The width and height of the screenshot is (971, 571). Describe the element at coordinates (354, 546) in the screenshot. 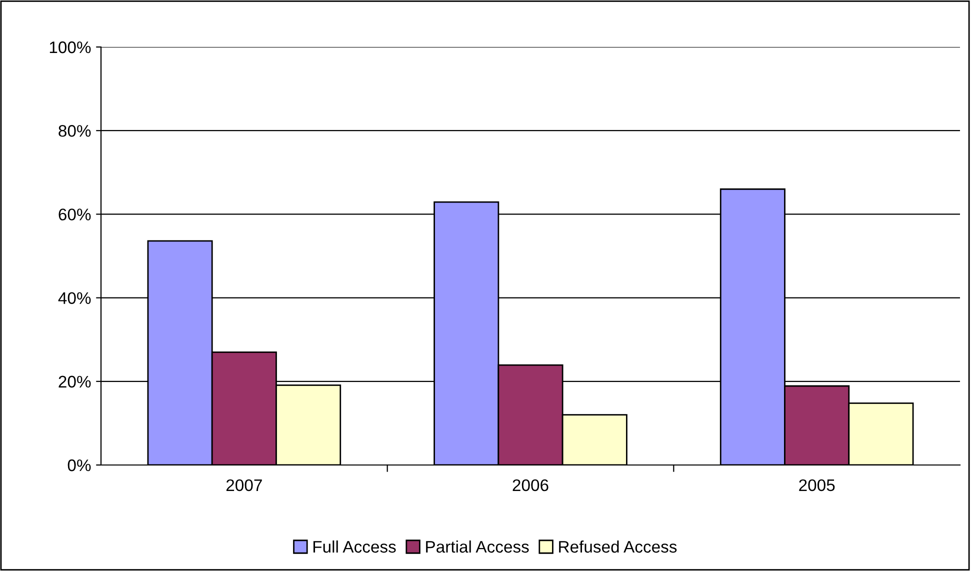

I see `legend-label: Full Access` at that location.